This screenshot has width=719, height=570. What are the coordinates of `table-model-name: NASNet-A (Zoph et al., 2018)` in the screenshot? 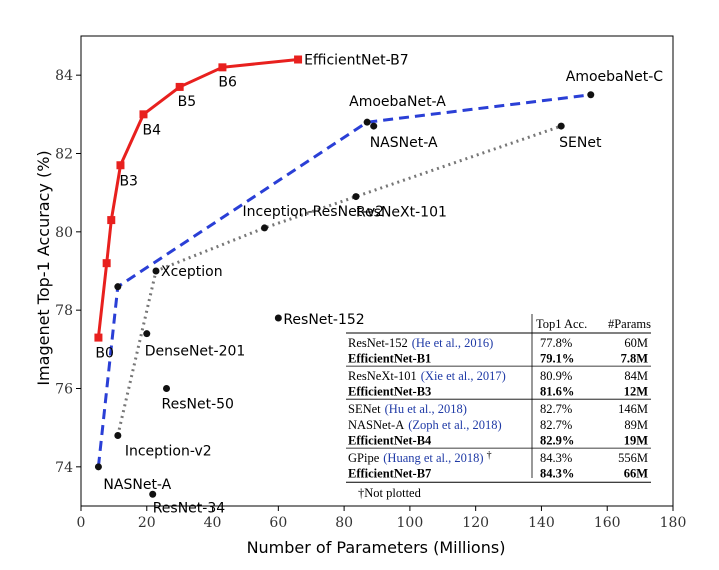 It's located at (425, 425).